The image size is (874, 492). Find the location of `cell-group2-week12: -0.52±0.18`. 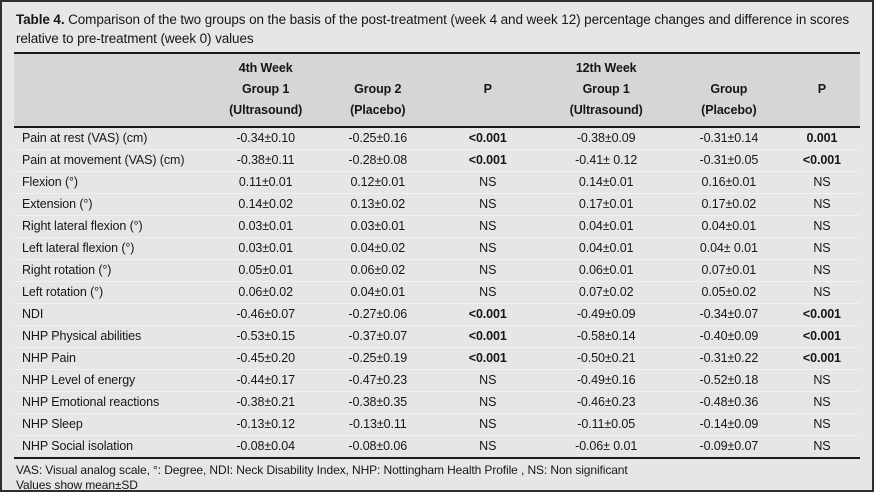

cell-group2-week12: -0.52±0.18 is located at coordinates (728, 380).